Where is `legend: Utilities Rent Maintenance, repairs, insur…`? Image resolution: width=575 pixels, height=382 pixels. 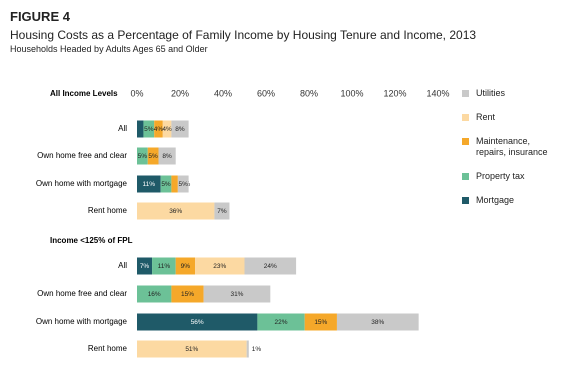
legend: Utilities Rent Maintenance, repairs, insur… is located at coordinates (517, 153).